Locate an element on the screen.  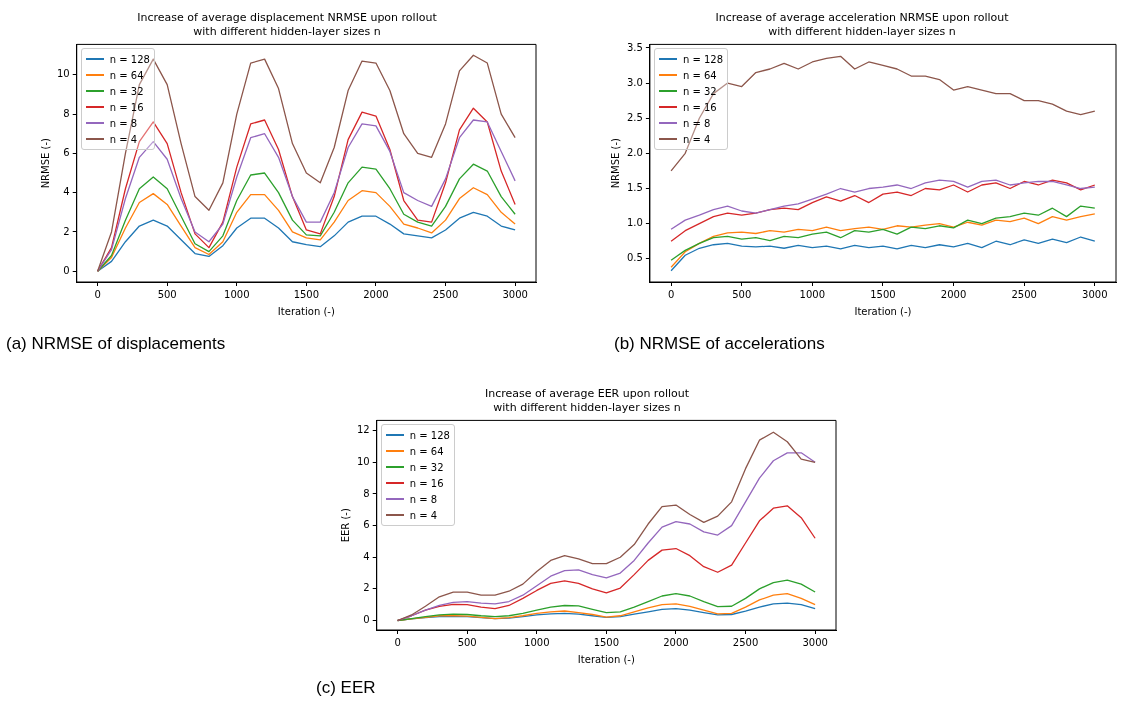
text: (b) NRMSE of accelerations is located at coordinates (720, 344).